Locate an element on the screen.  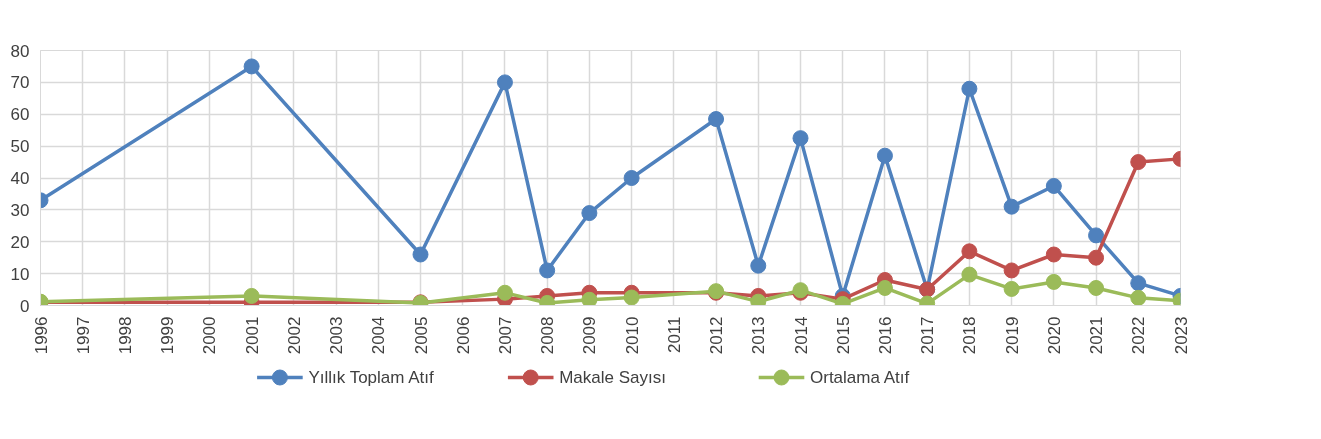
x-tick-label: 2020 is located at coordinates (1054, 335).